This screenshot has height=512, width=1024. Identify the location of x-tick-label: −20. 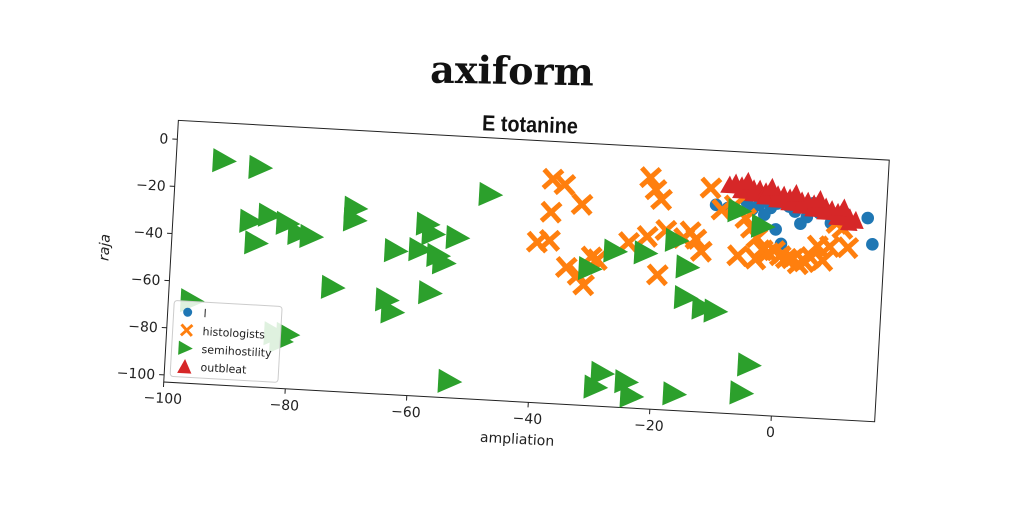
(649, 426).